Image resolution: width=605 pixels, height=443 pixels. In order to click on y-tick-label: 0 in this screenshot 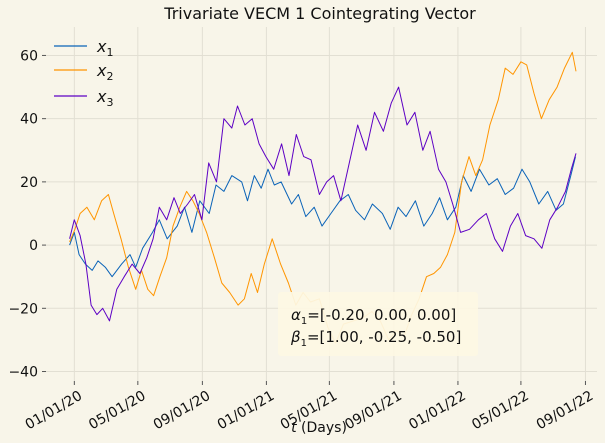, I will do `click(33, 246)`.